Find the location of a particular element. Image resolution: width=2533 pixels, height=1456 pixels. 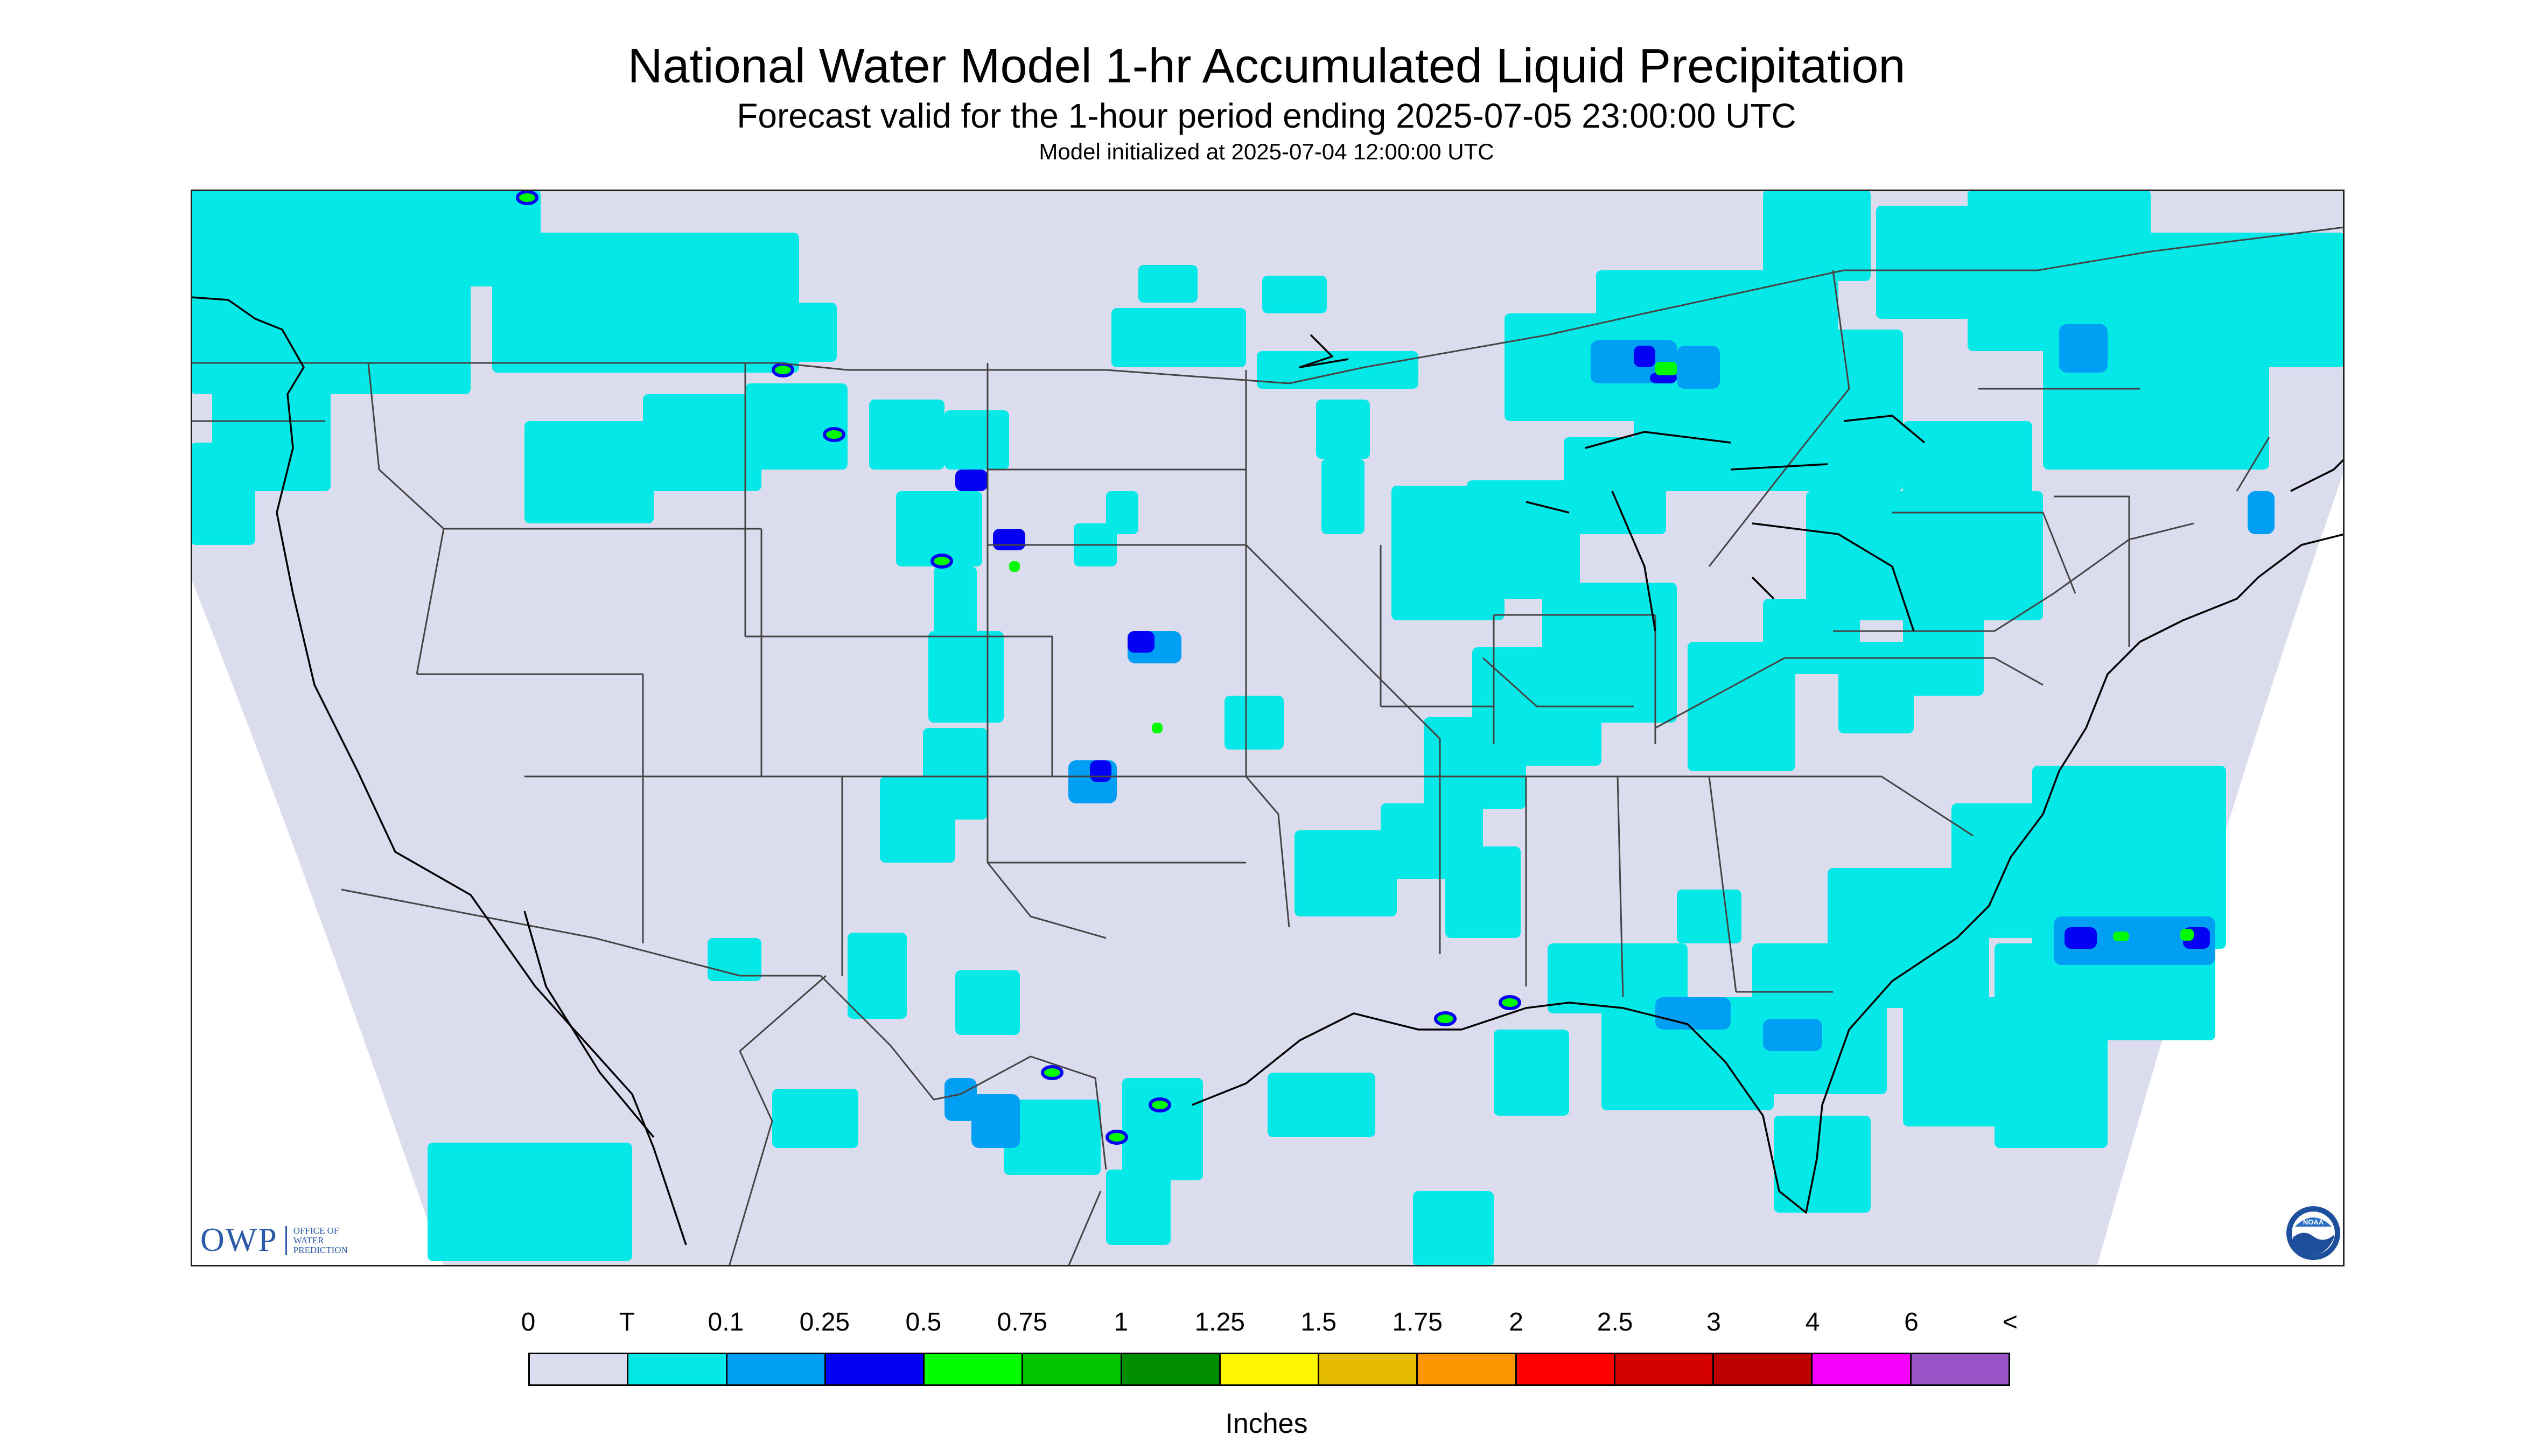

legend-tick-label: 1 is located at coordinates (1122, 1322).